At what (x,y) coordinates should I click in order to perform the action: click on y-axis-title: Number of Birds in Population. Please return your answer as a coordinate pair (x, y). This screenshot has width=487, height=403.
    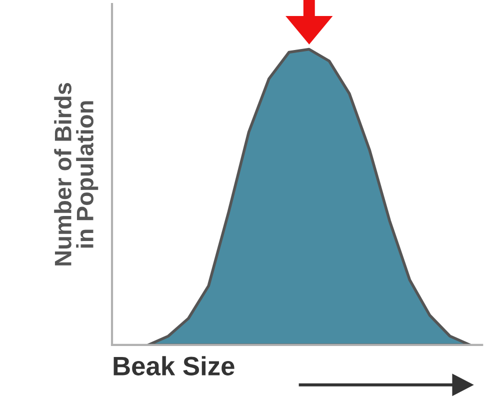
    Looking at the image, I should click on (76, 174).